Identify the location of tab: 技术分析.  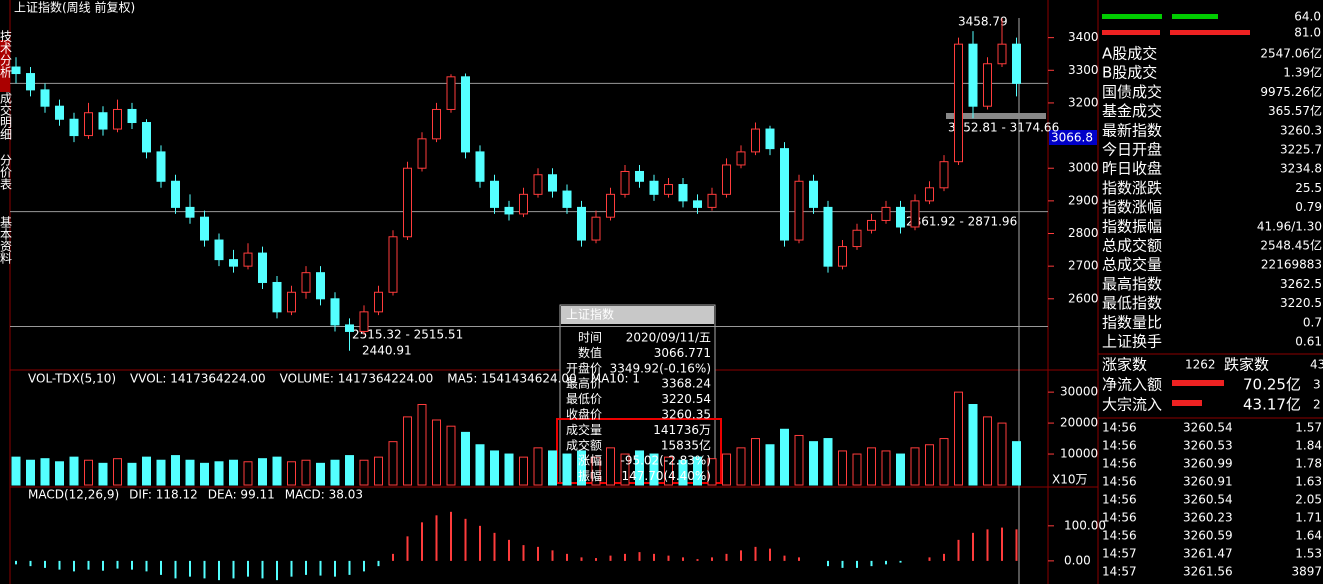
(6, 54).